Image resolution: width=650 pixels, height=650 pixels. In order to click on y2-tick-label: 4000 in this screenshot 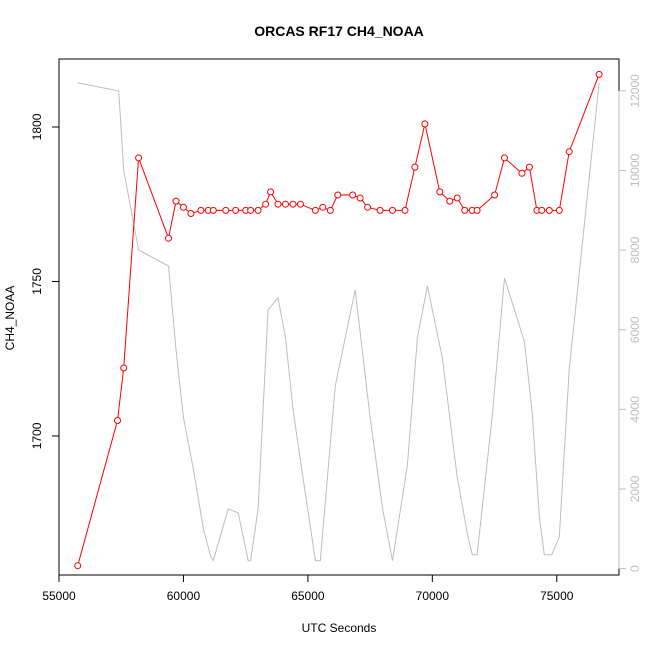, I will do `click(635, 409)`.